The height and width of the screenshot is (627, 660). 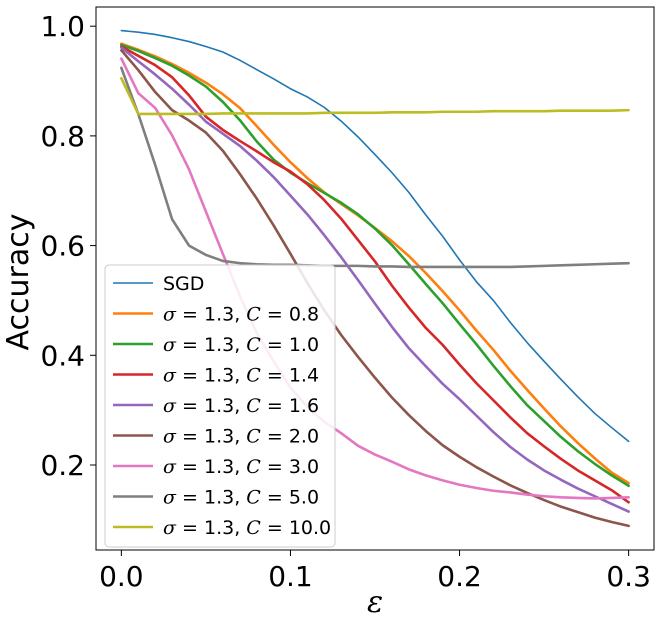 What do you see at coordinates (628, 576) in the screenshot?
I see `x-tick-label: 0.3` at bounding box center [628, 576].